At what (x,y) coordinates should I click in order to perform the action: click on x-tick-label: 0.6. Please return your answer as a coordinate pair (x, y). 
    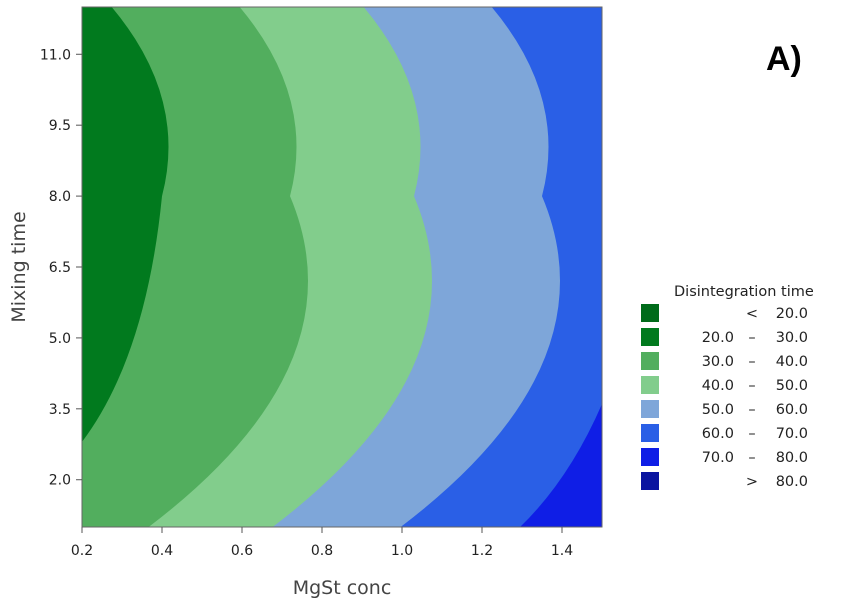
    Looking at the image, I should click on (242, 551).